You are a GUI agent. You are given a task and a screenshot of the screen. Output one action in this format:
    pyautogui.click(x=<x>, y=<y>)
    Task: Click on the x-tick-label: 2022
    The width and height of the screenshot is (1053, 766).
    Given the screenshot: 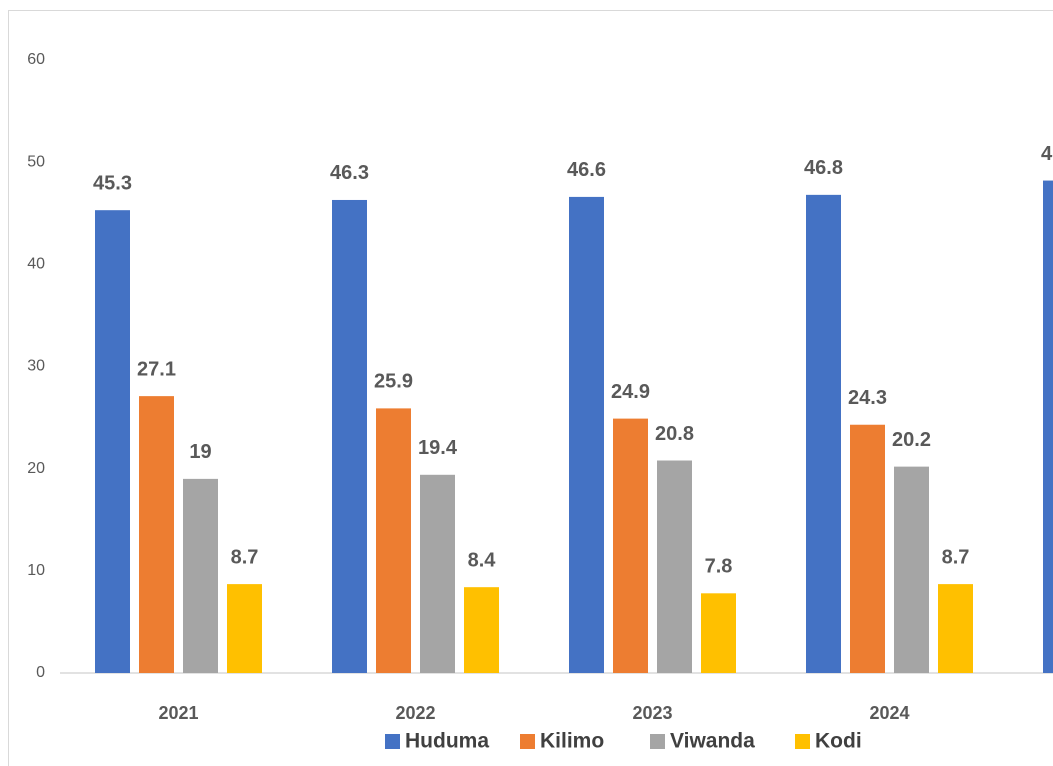 What is the action you would take?
    pyautogui.click(x=415, y=713)
    